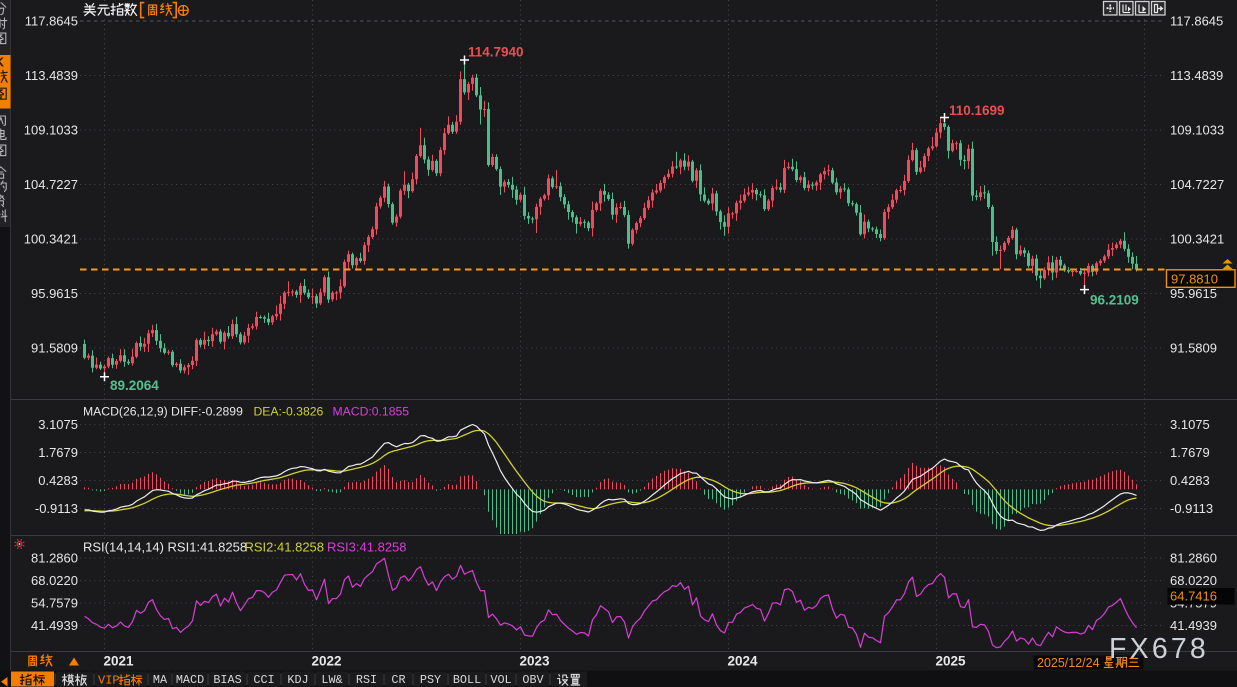  Describe the element at coordinates (160, 680) in the screenshot. I see `svg-text: MA` at that location.